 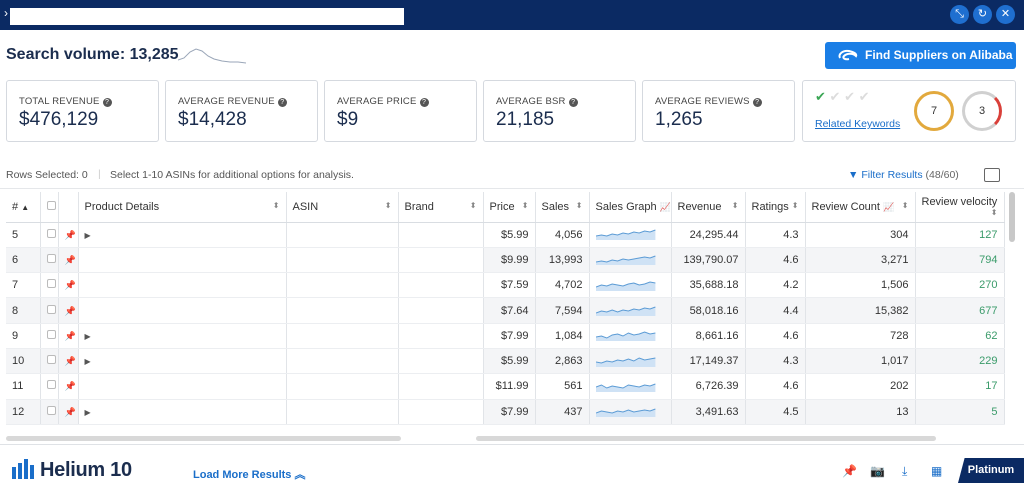 What do you see at coordinates (959, 14) in the screenshot?
I see `minimize-icon: ⤡` at bounding box center [959, 14].